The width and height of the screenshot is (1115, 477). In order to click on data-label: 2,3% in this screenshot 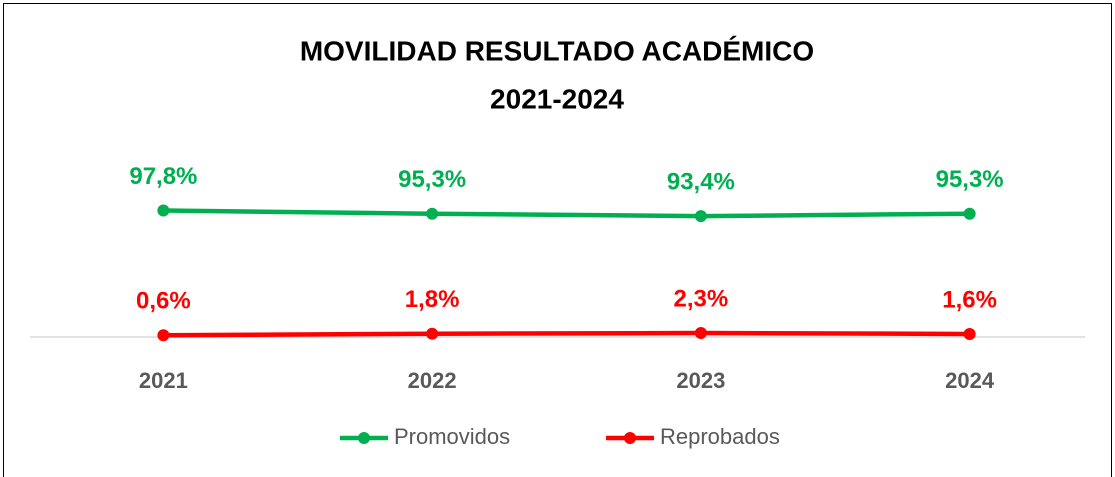, I will do `click(701, 298)`.